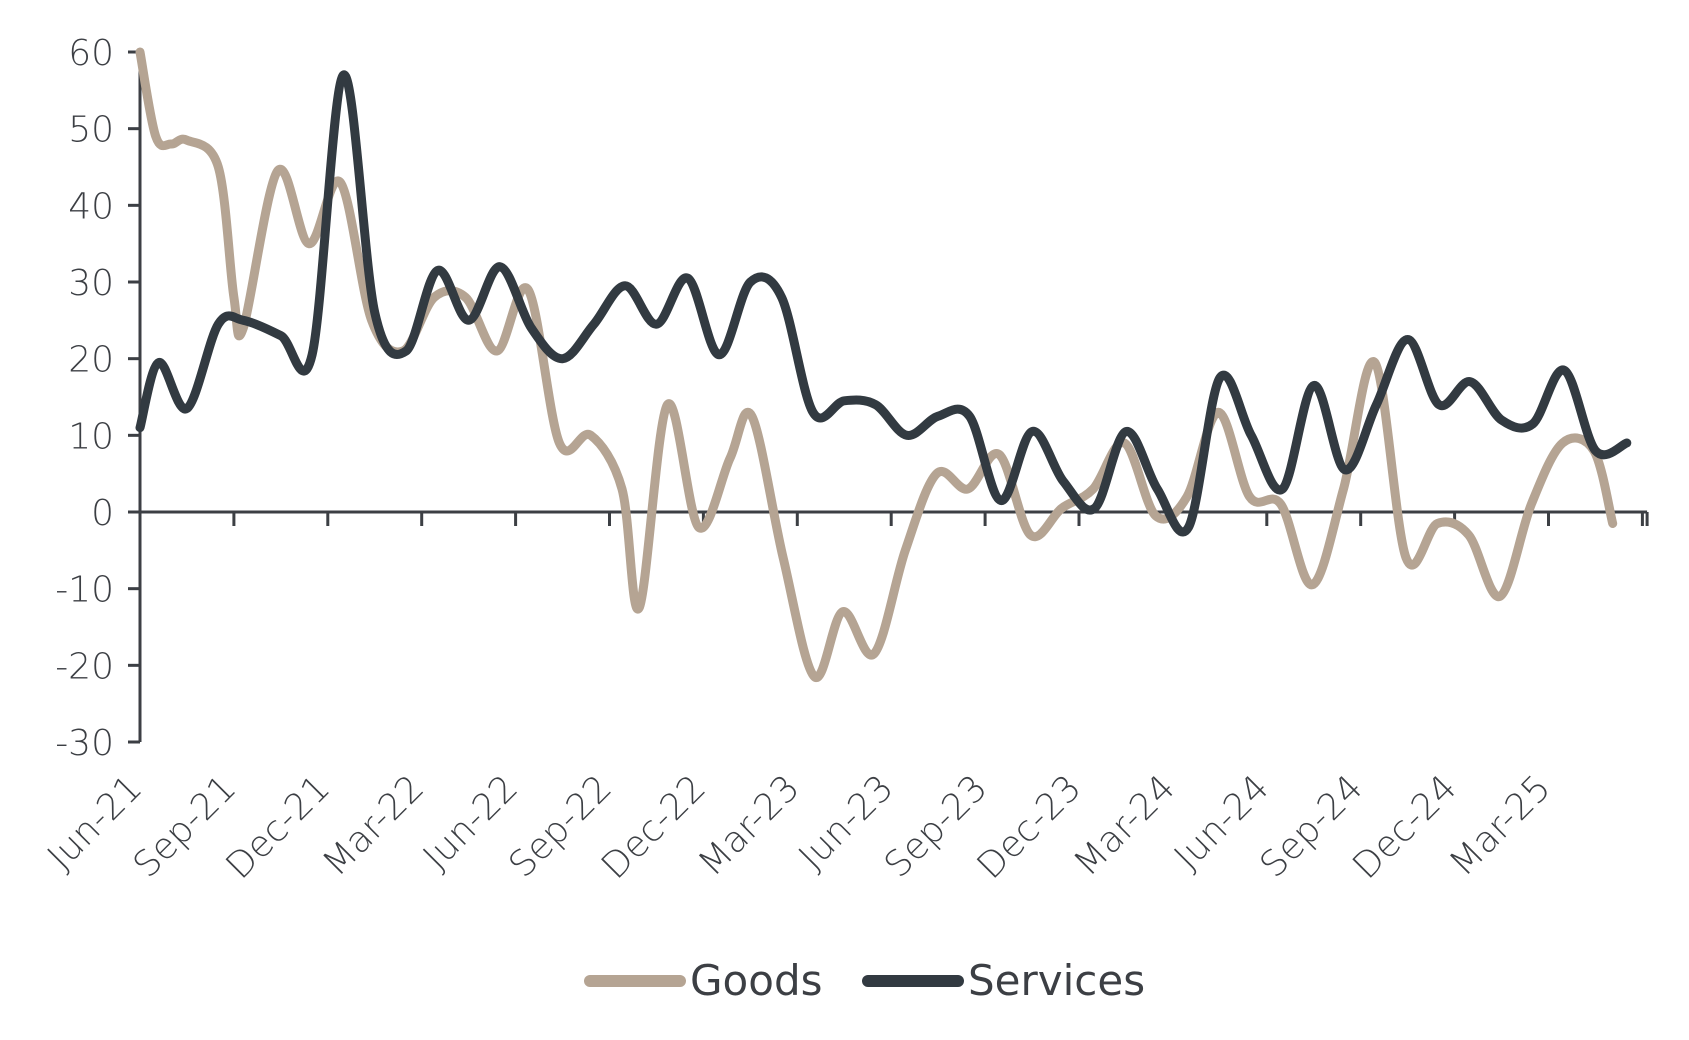  Describe the element at coordinates (1056, 980) in the screenshot. I see `legend-label-services: Services` at that location.